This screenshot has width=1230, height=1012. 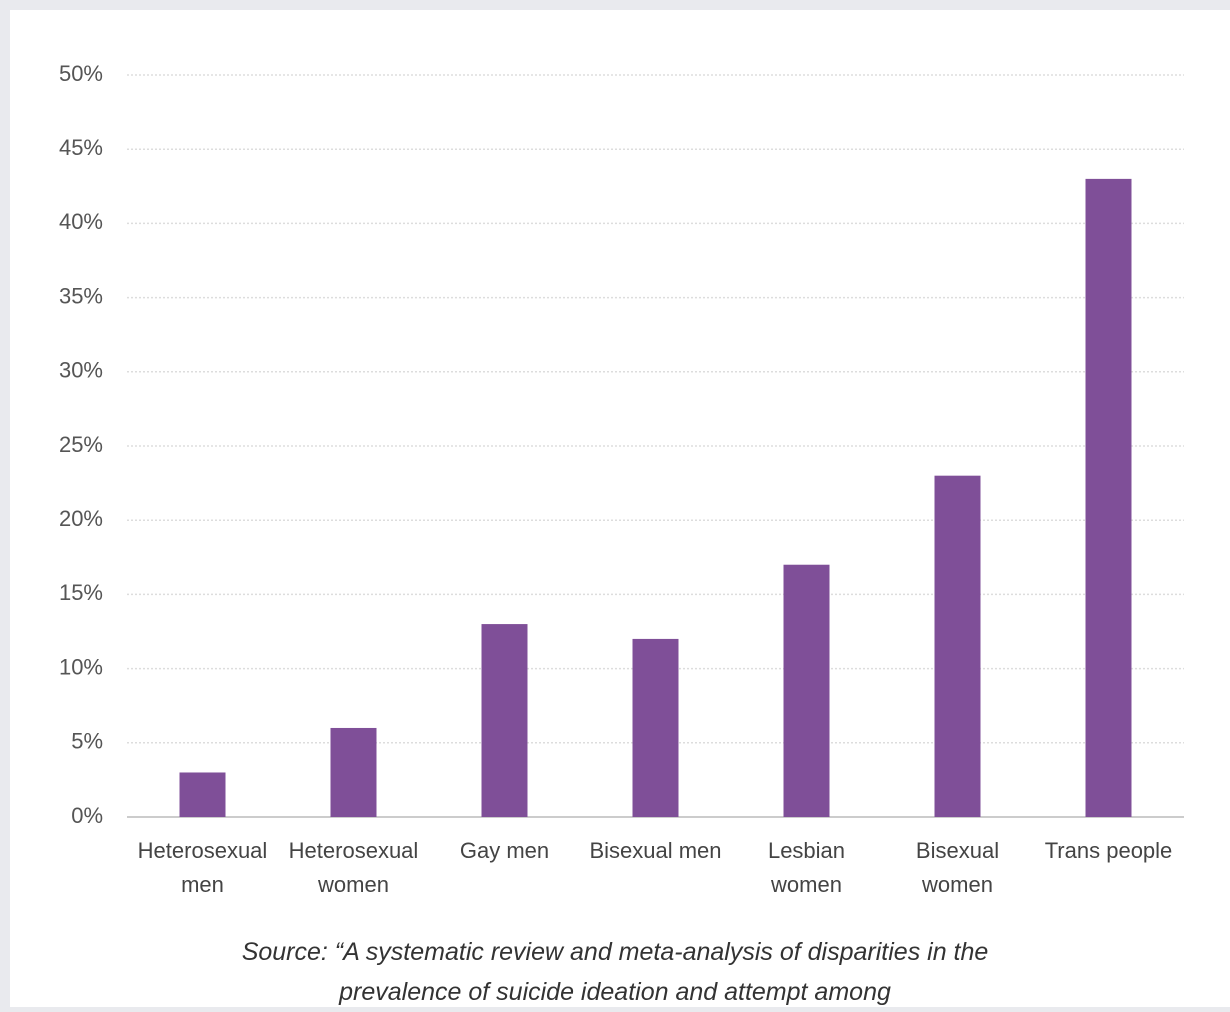 I want to click on y-tick-label: 40%, so click(x=81, y=221).